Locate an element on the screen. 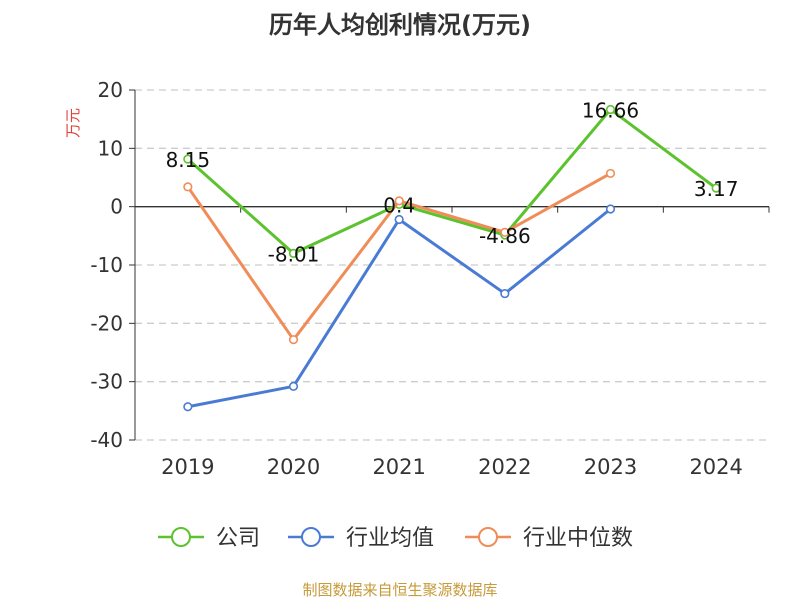  y-tick-label: 20 is located at coordinates (110, 90).